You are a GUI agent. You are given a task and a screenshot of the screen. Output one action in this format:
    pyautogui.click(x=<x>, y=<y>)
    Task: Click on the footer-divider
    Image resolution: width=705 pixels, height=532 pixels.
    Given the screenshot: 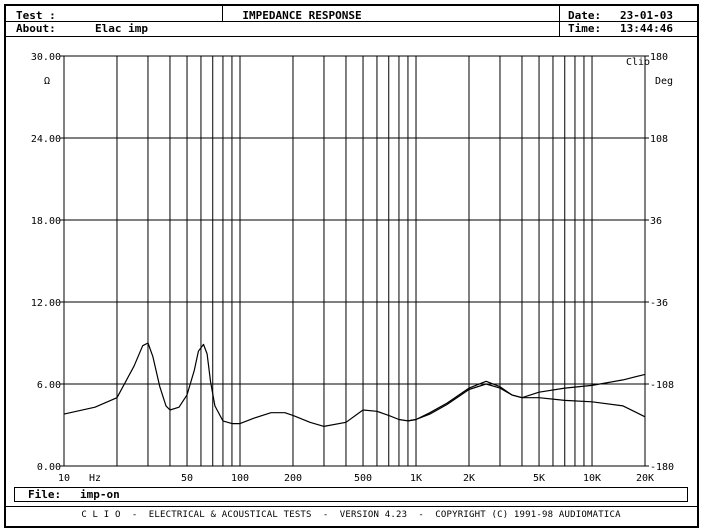 What is the action you would take?
    pyautogui.click(x=351, y=506)
    